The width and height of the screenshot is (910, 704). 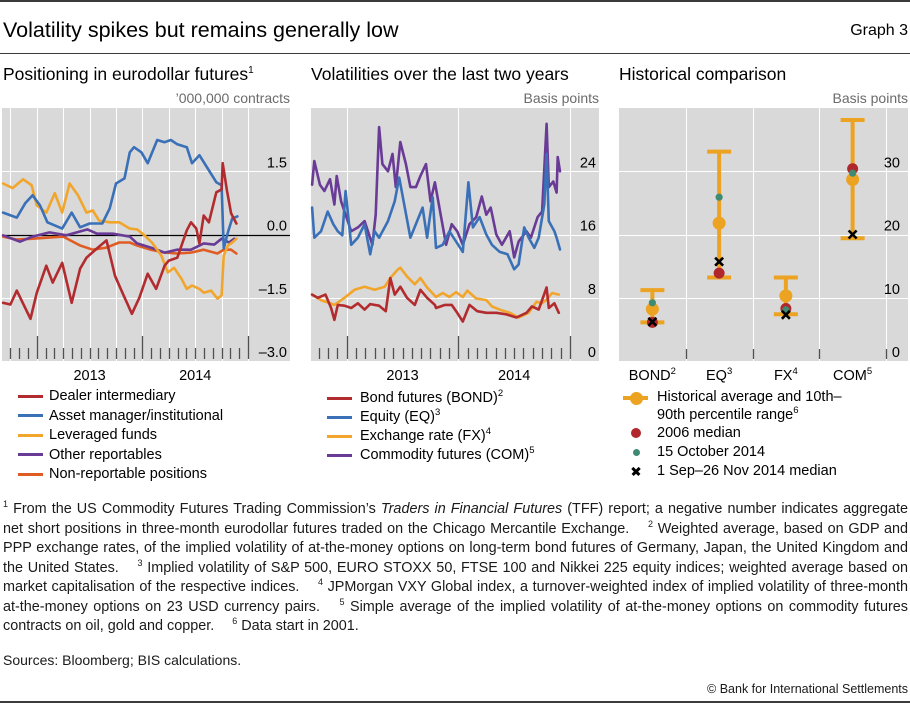 What do you see at coordinates (719, 214) in the screenshot?
I see `category-eq` at bounding box center [719, 214].